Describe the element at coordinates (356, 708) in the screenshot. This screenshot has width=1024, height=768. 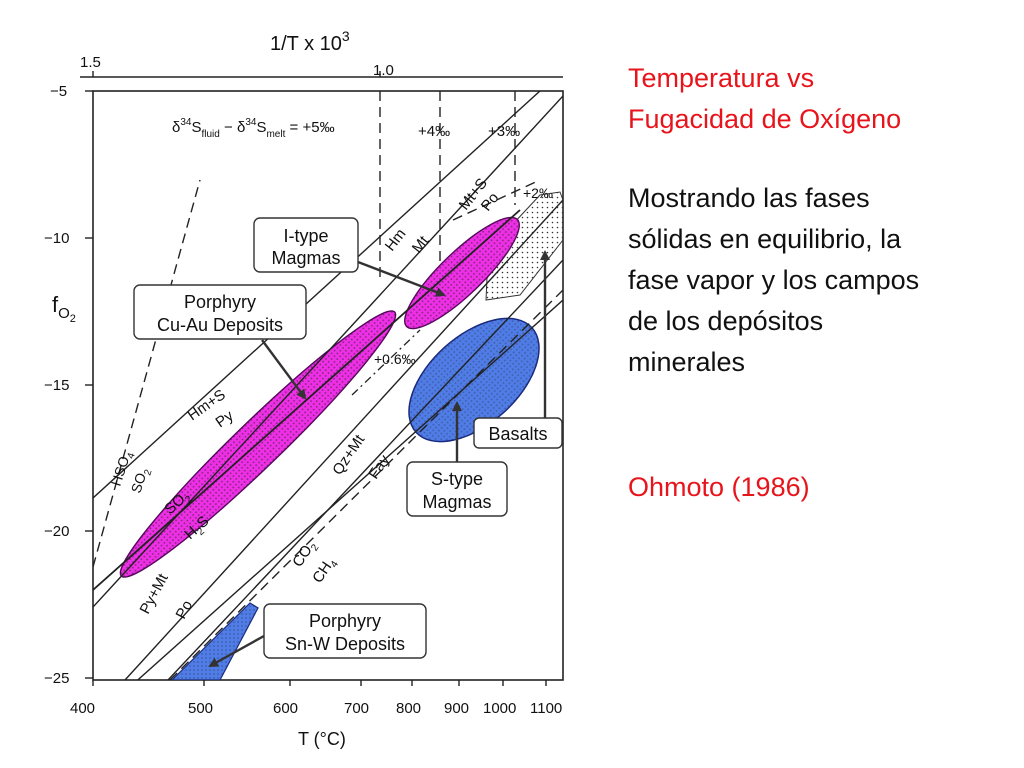
I see `x-tick-label-700: 700` at that location.